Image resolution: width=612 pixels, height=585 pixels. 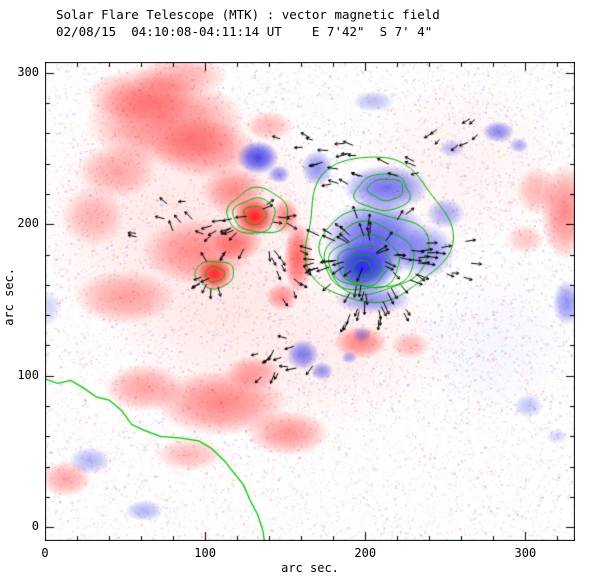 What do you see at coordinates (28, 71) in the screenshot?
I see `y-tick-label: 300` at bounding box center [28, 71].